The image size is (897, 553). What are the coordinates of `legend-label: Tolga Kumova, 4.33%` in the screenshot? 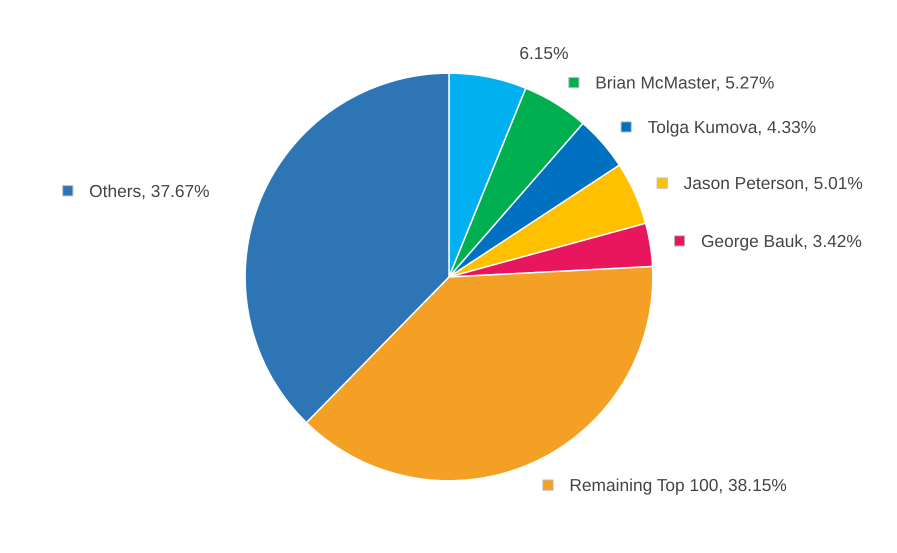 It's located at (732, 126).